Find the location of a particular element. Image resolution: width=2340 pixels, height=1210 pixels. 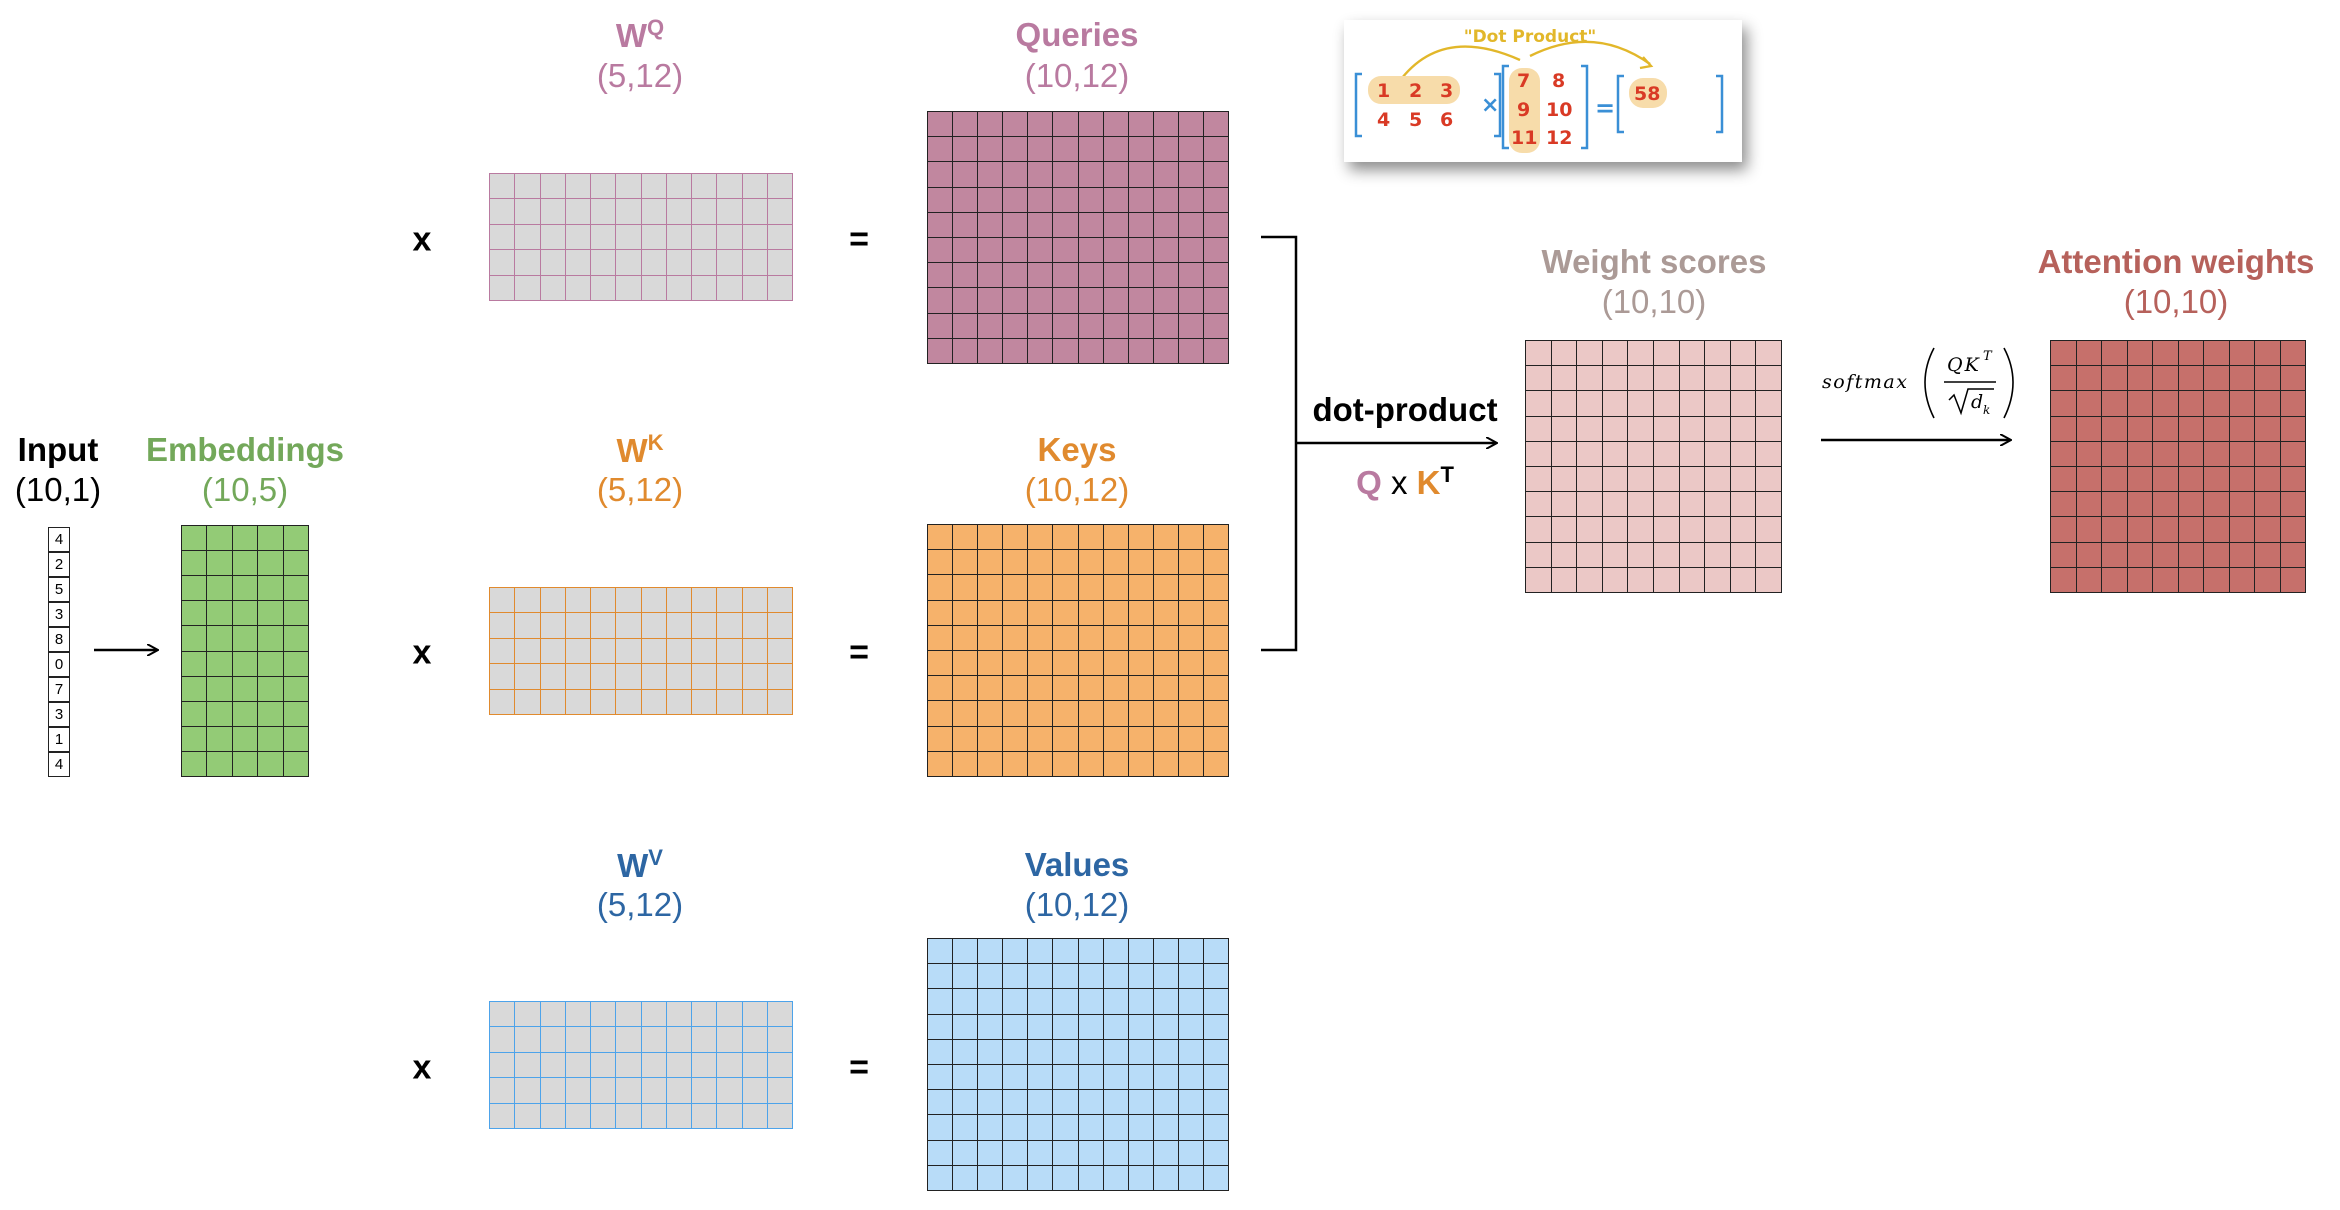

inset-caption: "Dot Product" is located at coordinates (1530, 37).